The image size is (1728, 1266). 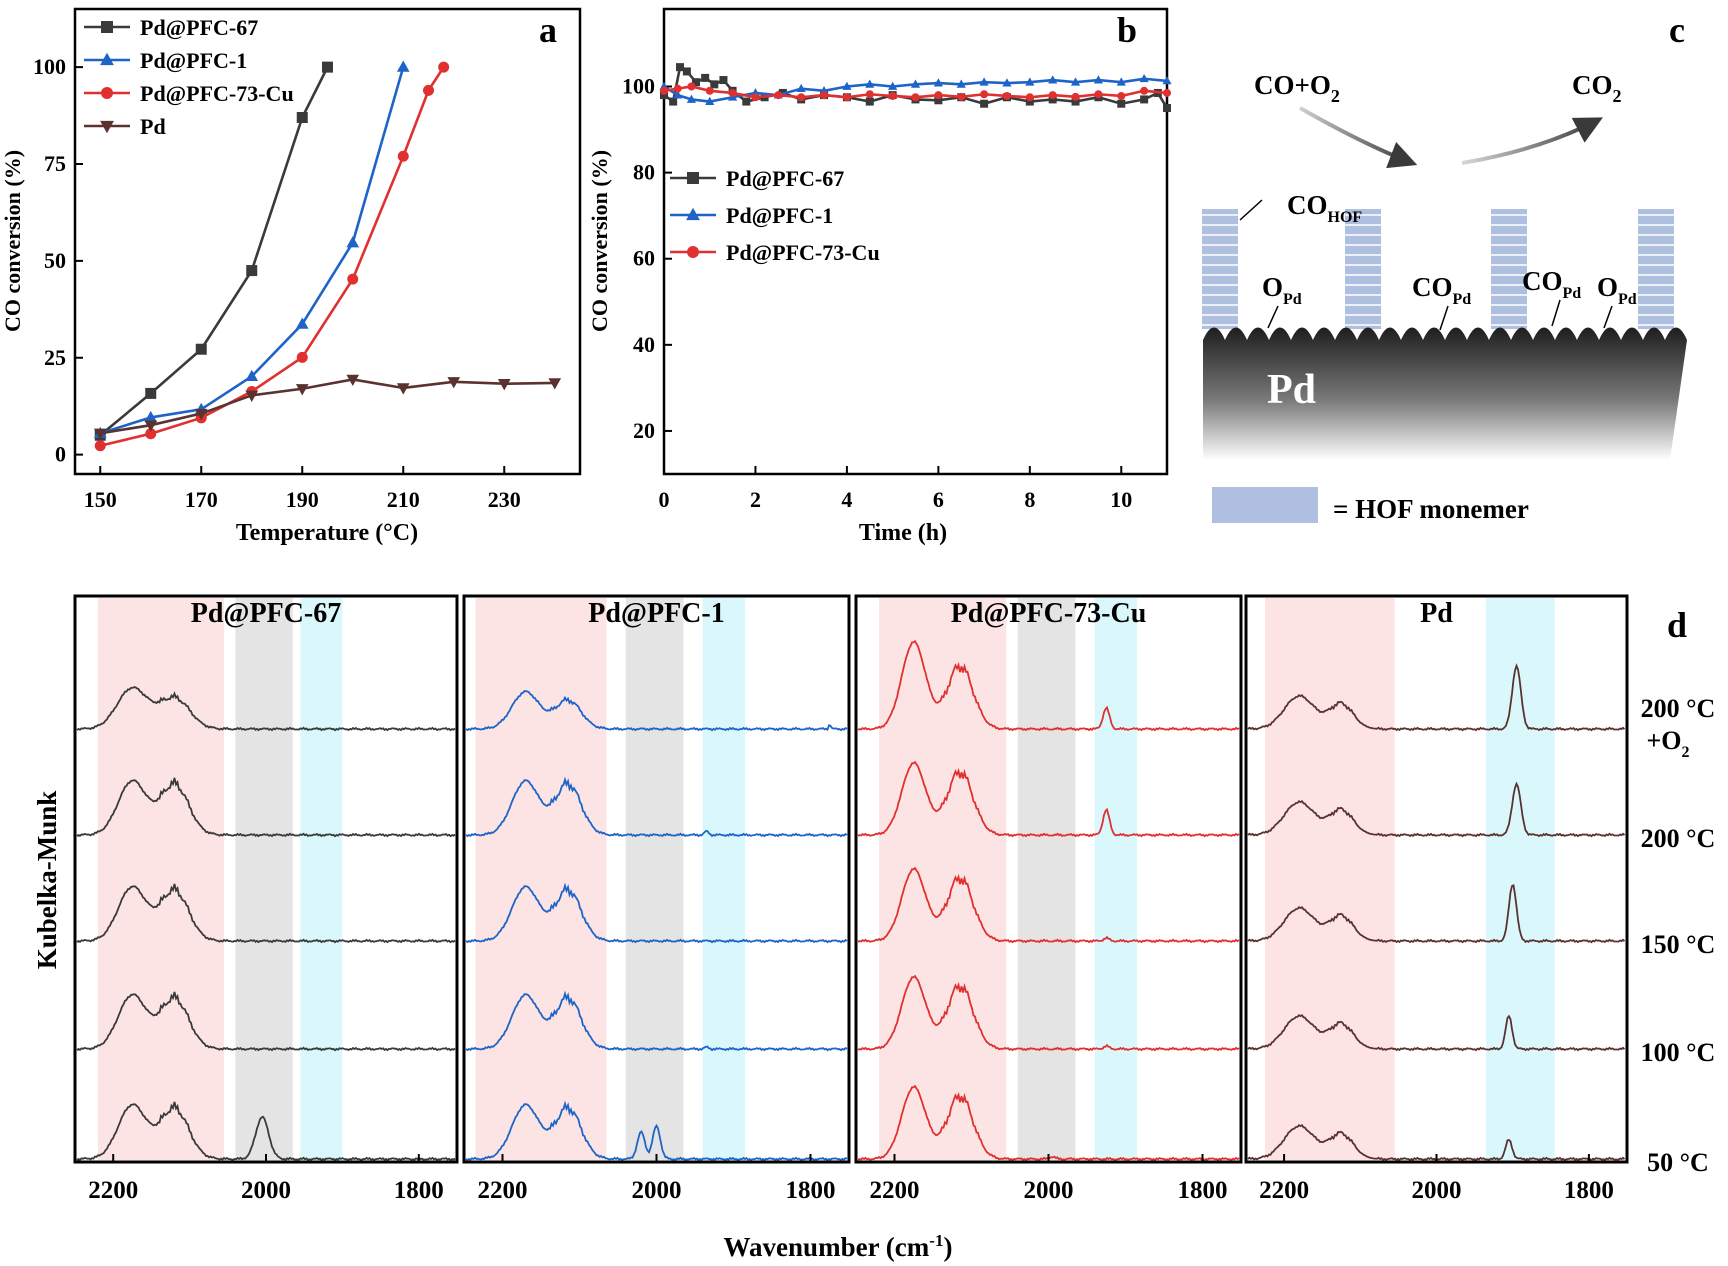 What do you see at coordinates (903, 533) in the screenshot?
I see `panel-b-xlabel: Time (h)` at bounding box center [903, 533].